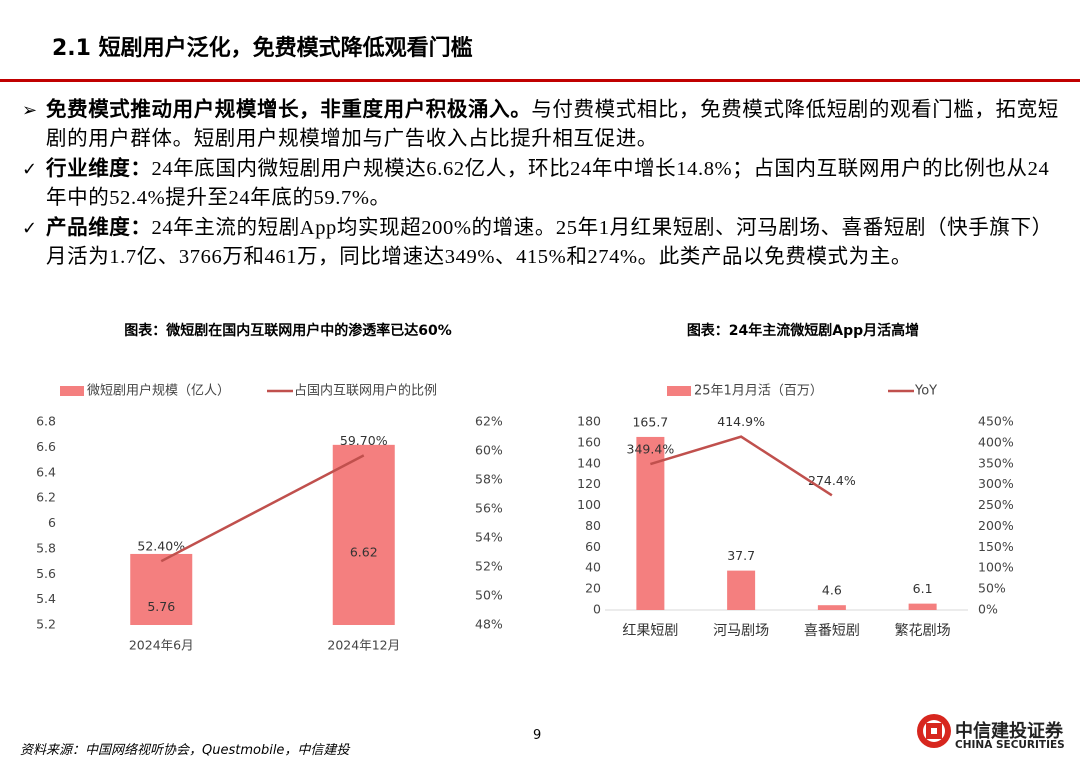 Image resolution: width=1080 pixels, height=765 pixels. Describe the element at coordinates (741, 631) in the screenshot. I see `x-tick-label: 河马剧场` at that location.